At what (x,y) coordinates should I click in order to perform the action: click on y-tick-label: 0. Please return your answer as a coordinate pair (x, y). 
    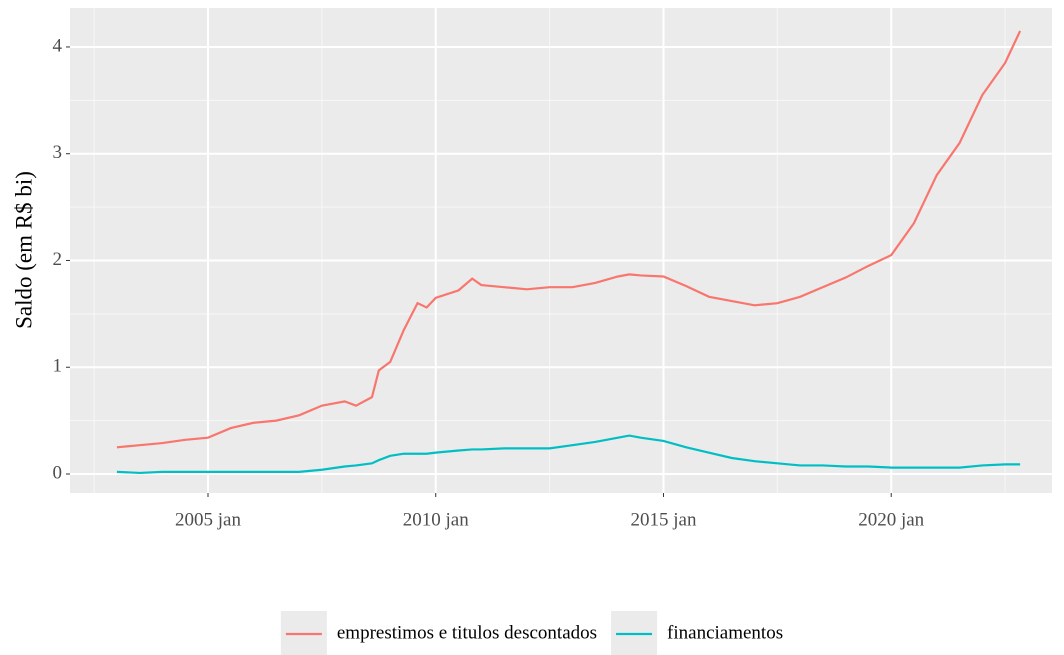
    Looking at the image, I should click on (58, 472).